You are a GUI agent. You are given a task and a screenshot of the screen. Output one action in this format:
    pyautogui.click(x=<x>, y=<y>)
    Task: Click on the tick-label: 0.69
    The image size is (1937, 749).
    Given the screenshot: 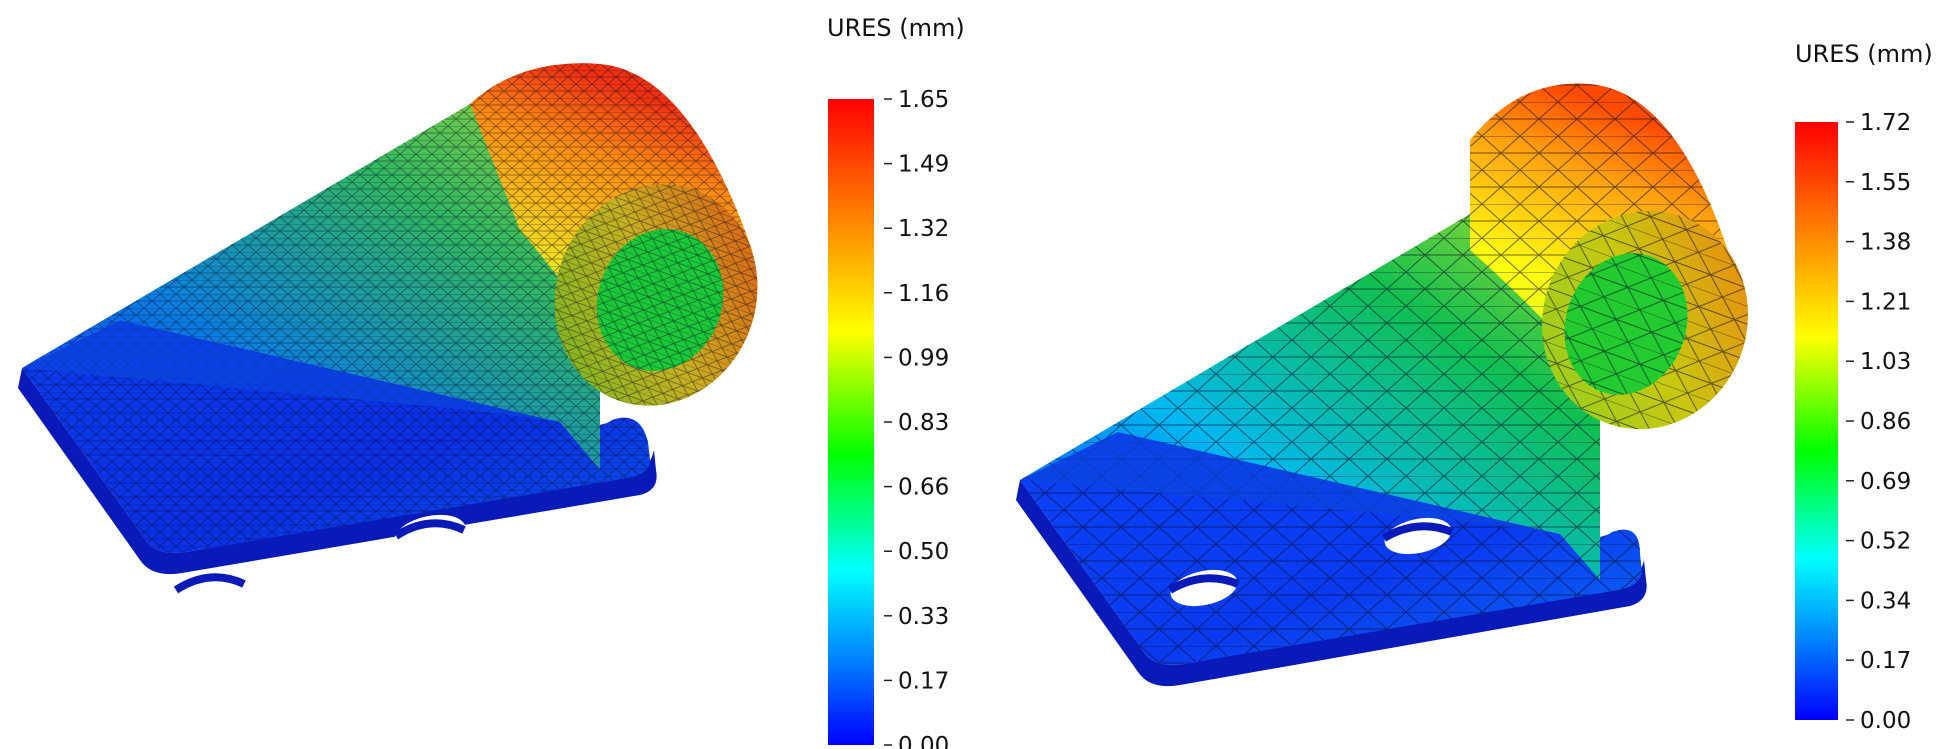 What is the action you would take?
    pyautogui.click(x=1885, y=482)
    